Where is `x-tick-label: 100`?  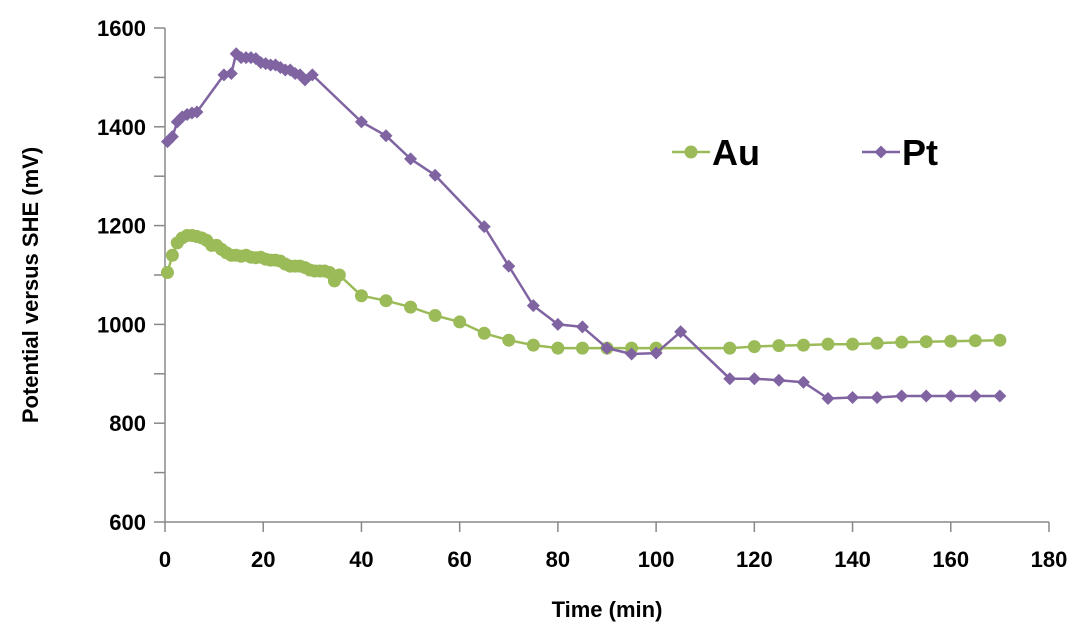
x-tick-label: 100 is located at coordinates (656, 559).